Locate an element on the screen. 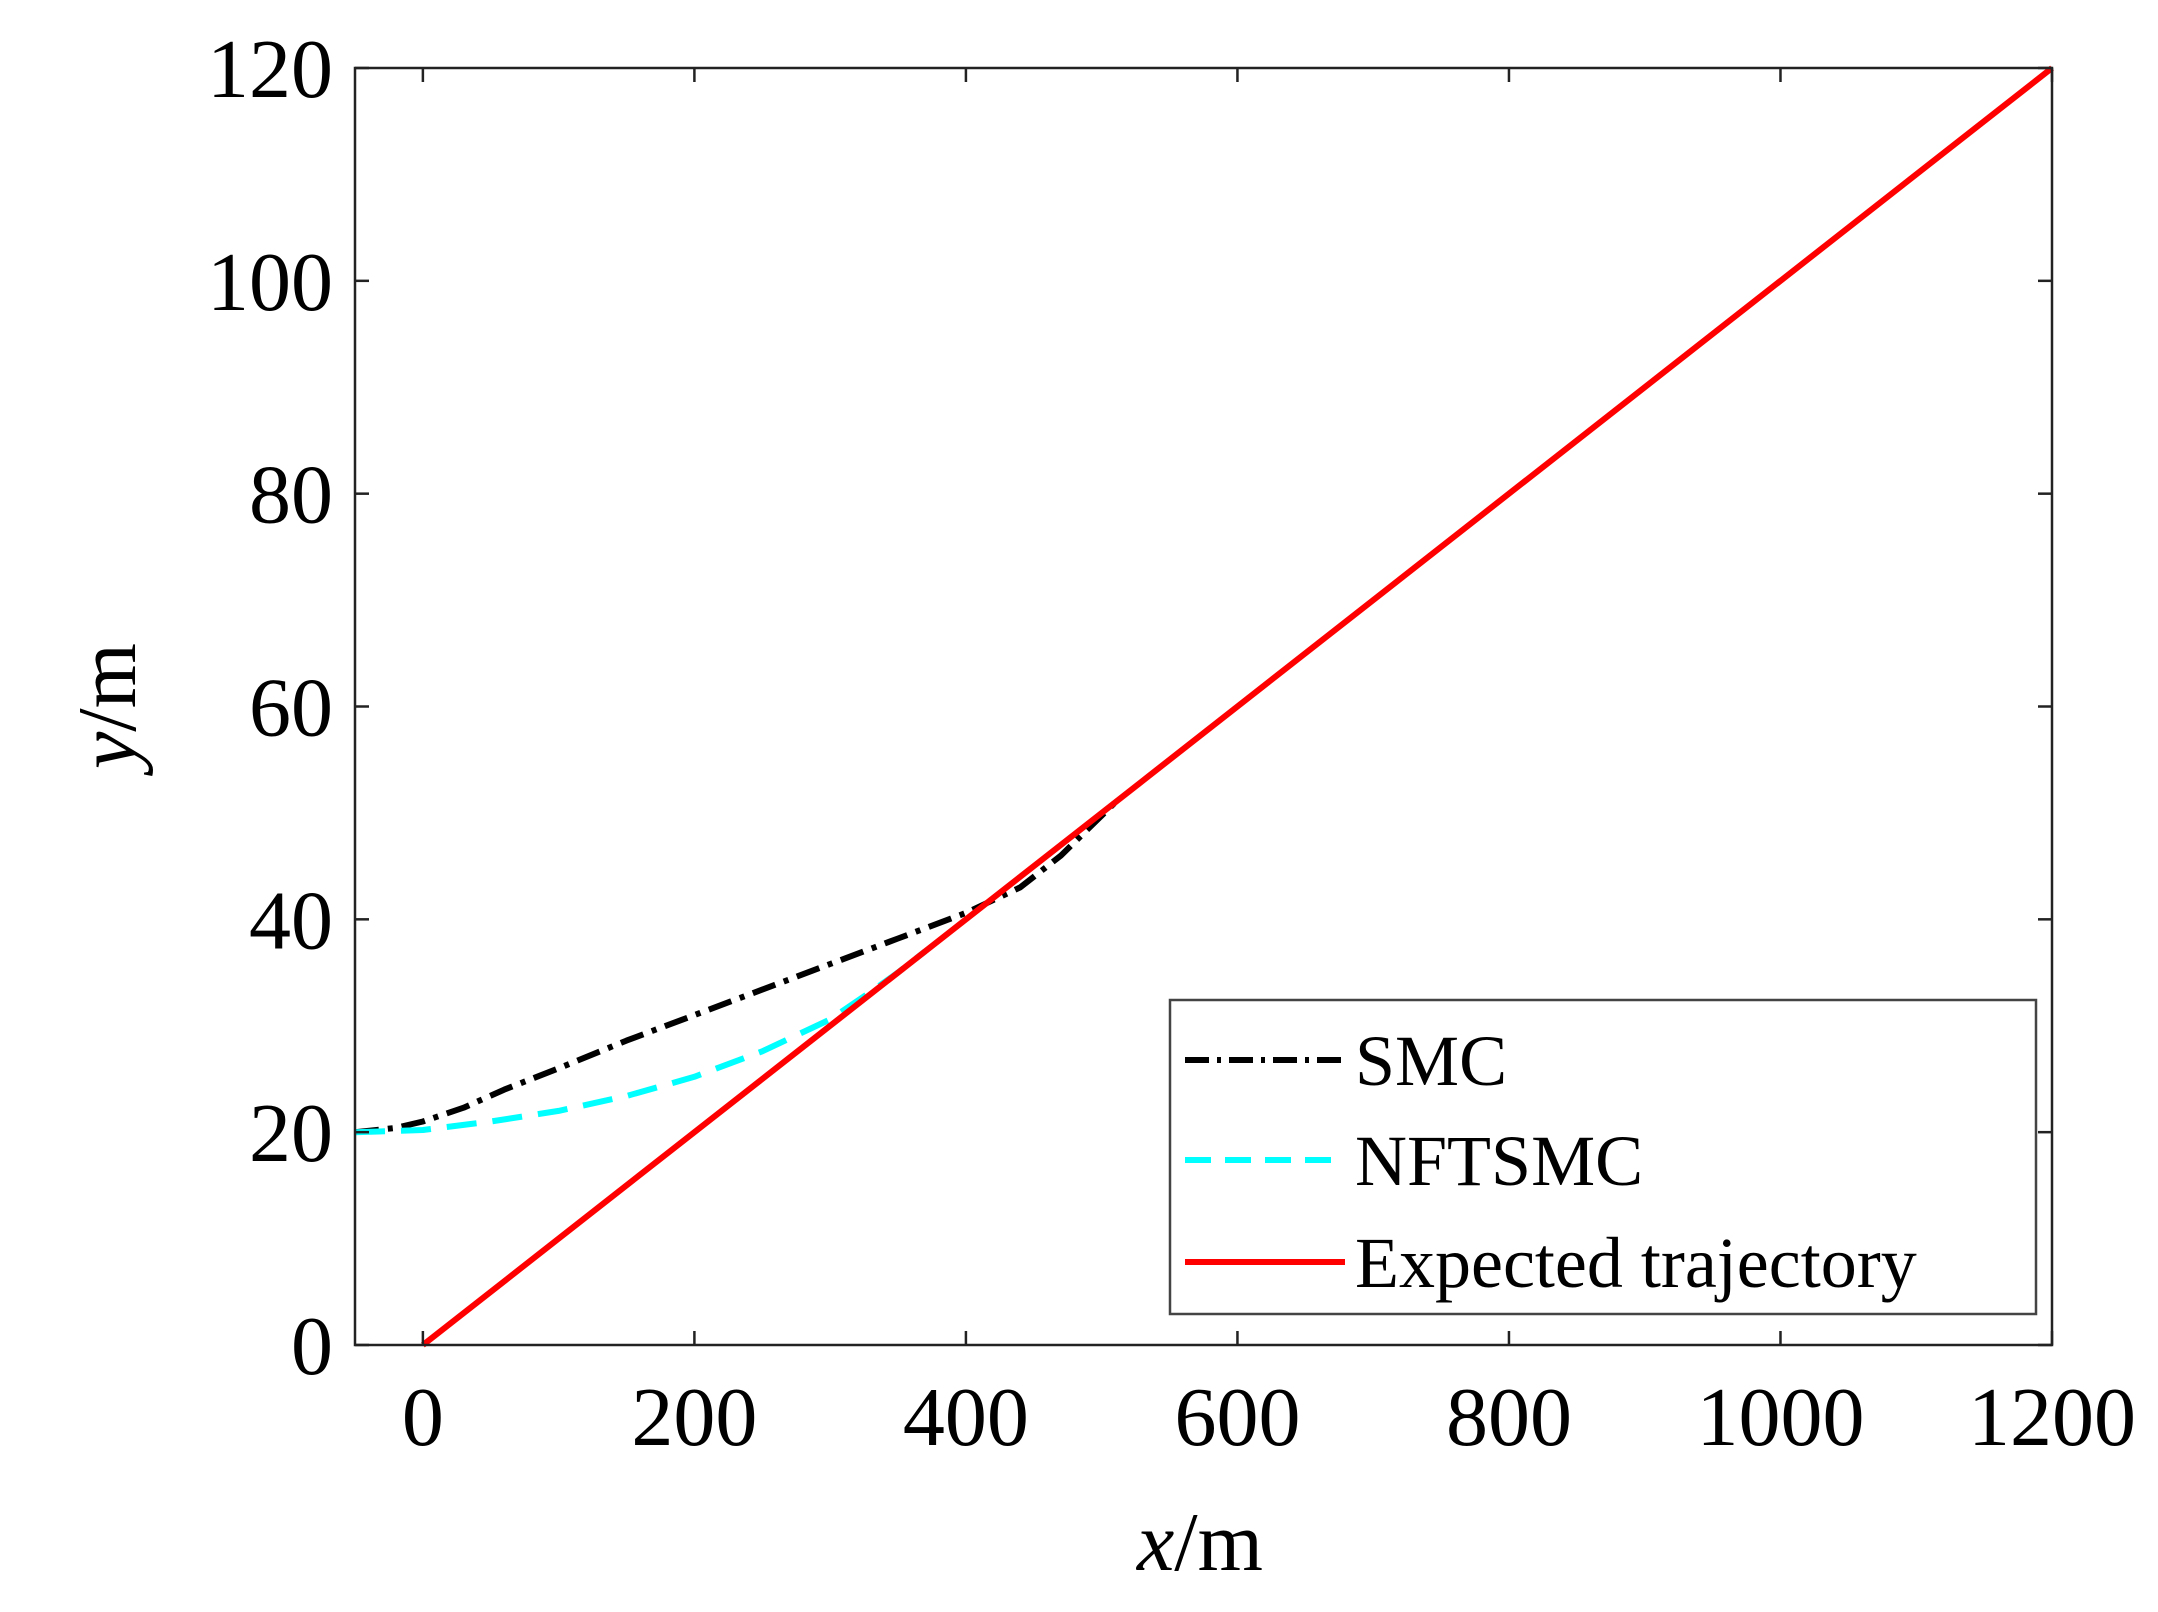  y-axis-label: y/m is located at coordinates (107, 710).